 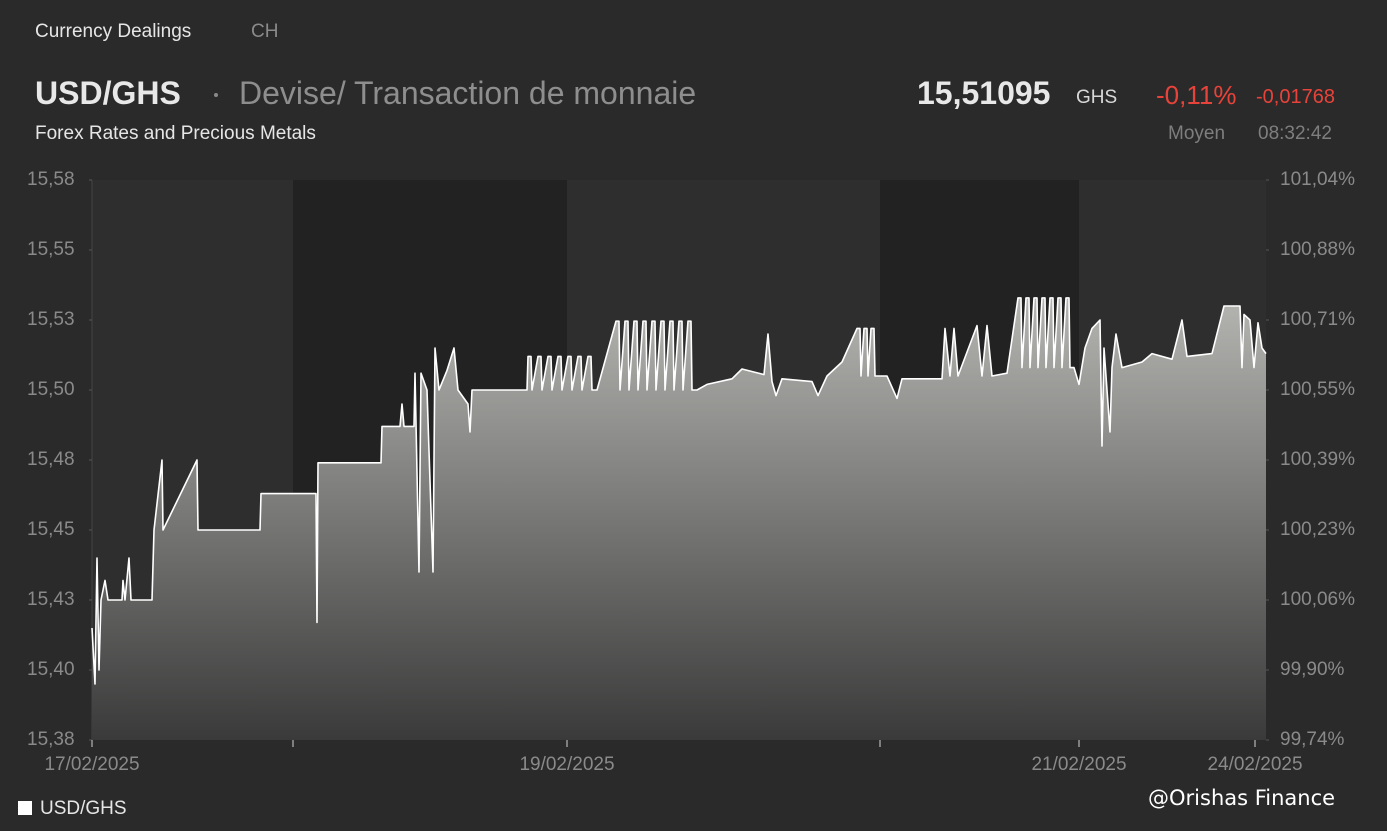 I want to click on y-tick-label: 15,38, so click(x=51, y=739).